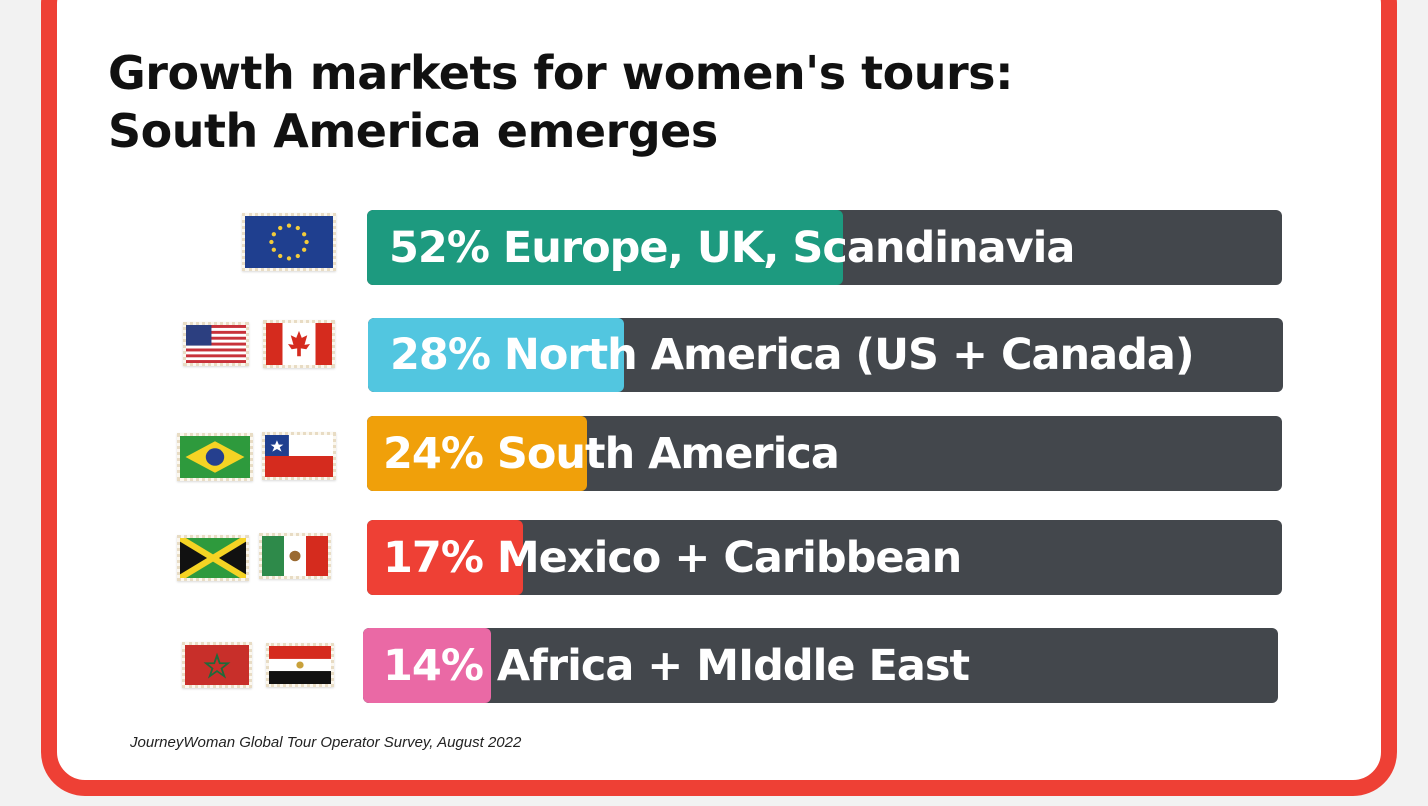 The width and height of the screenshot is (1428, 806). I want to click on eu-flag-icon, so click(289, 242).